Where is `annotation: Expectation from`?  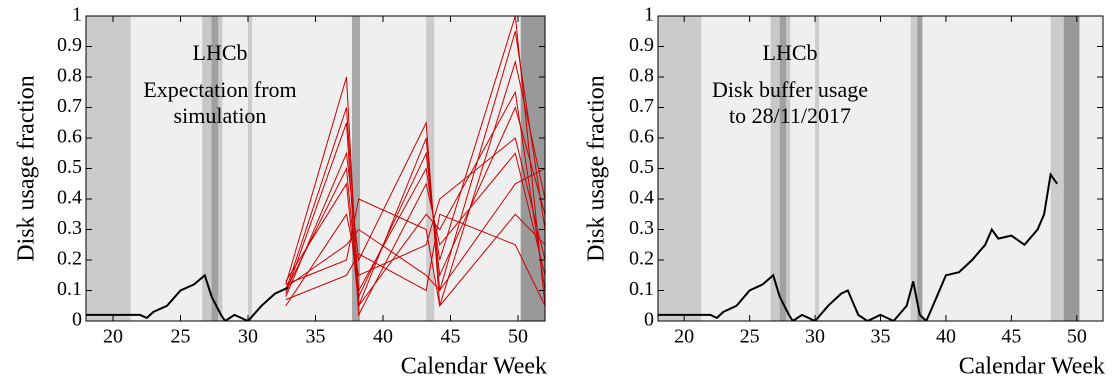
annotation: Expectation from is located at coordinates (219, 89).